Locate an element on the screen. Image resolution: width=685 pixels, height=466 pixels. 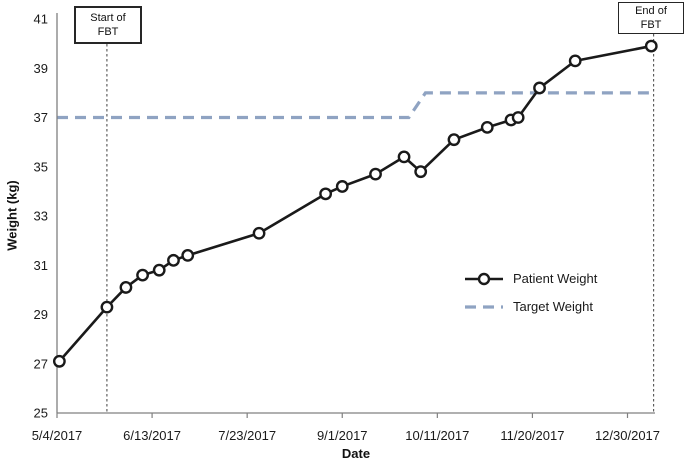
start-fbt-label-line1: Start of is located at coordinates (108, 17).